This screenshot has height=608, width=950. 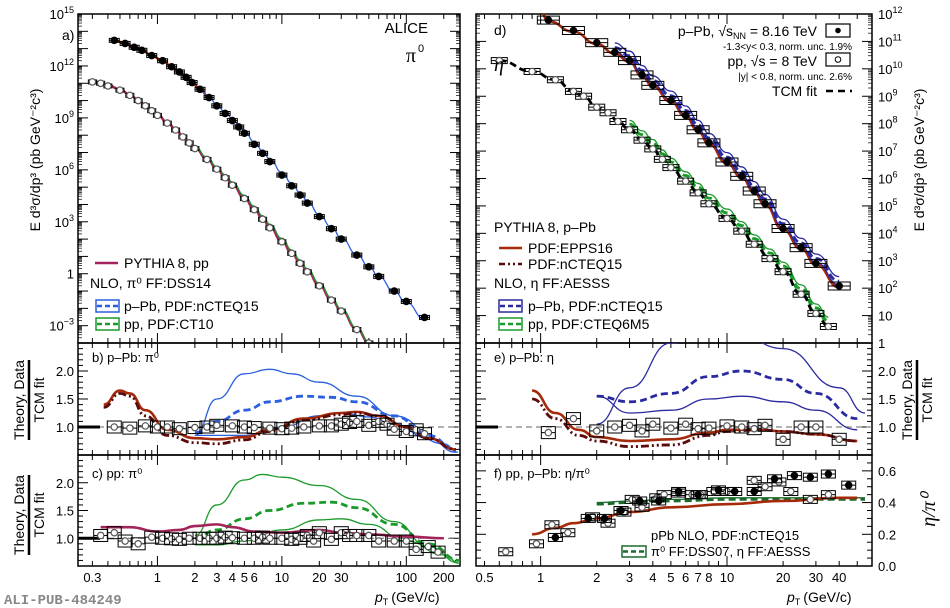 What do you see at coordinates (61, 325) in the screenshot?
I see `y-tick-label: 10⁻³` at bounding box center [61, 325].